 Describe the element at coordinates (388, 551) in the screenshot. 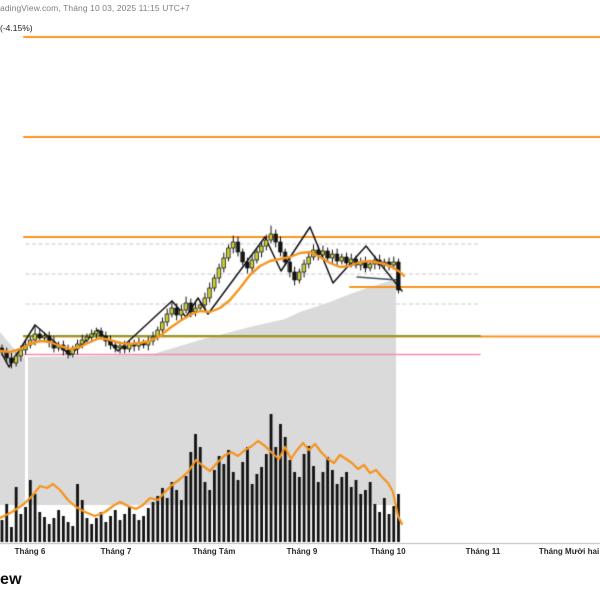

I see `x-axis-month-label: Tháng 10` at that location.